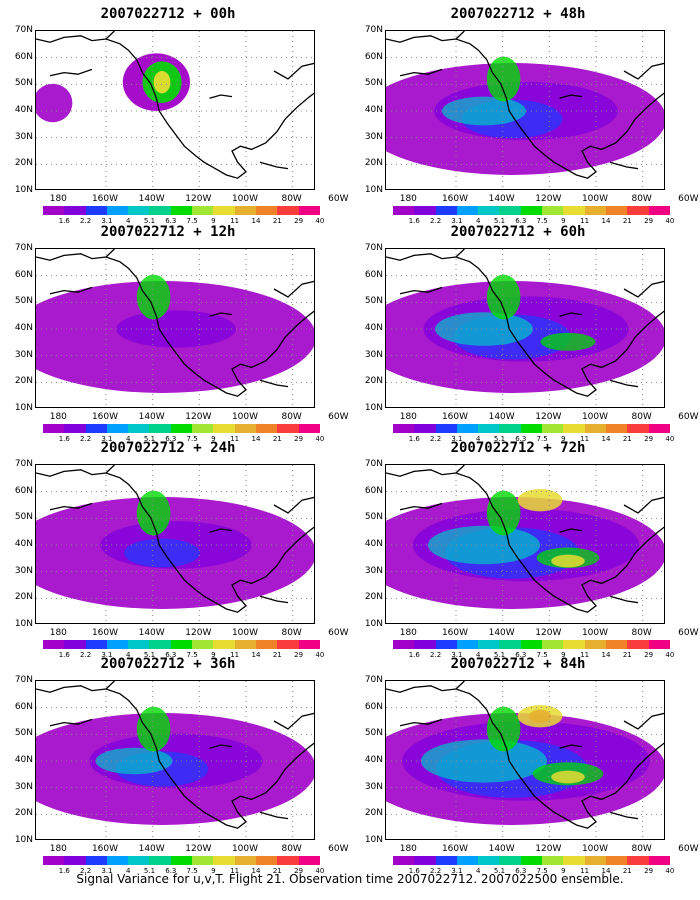 The width and height of the screenshot is (700, 900). What do you see at coordinates (373, 136) in the screenshot?
I see `latitude-label: 30N` at bounding box center [373, 136].